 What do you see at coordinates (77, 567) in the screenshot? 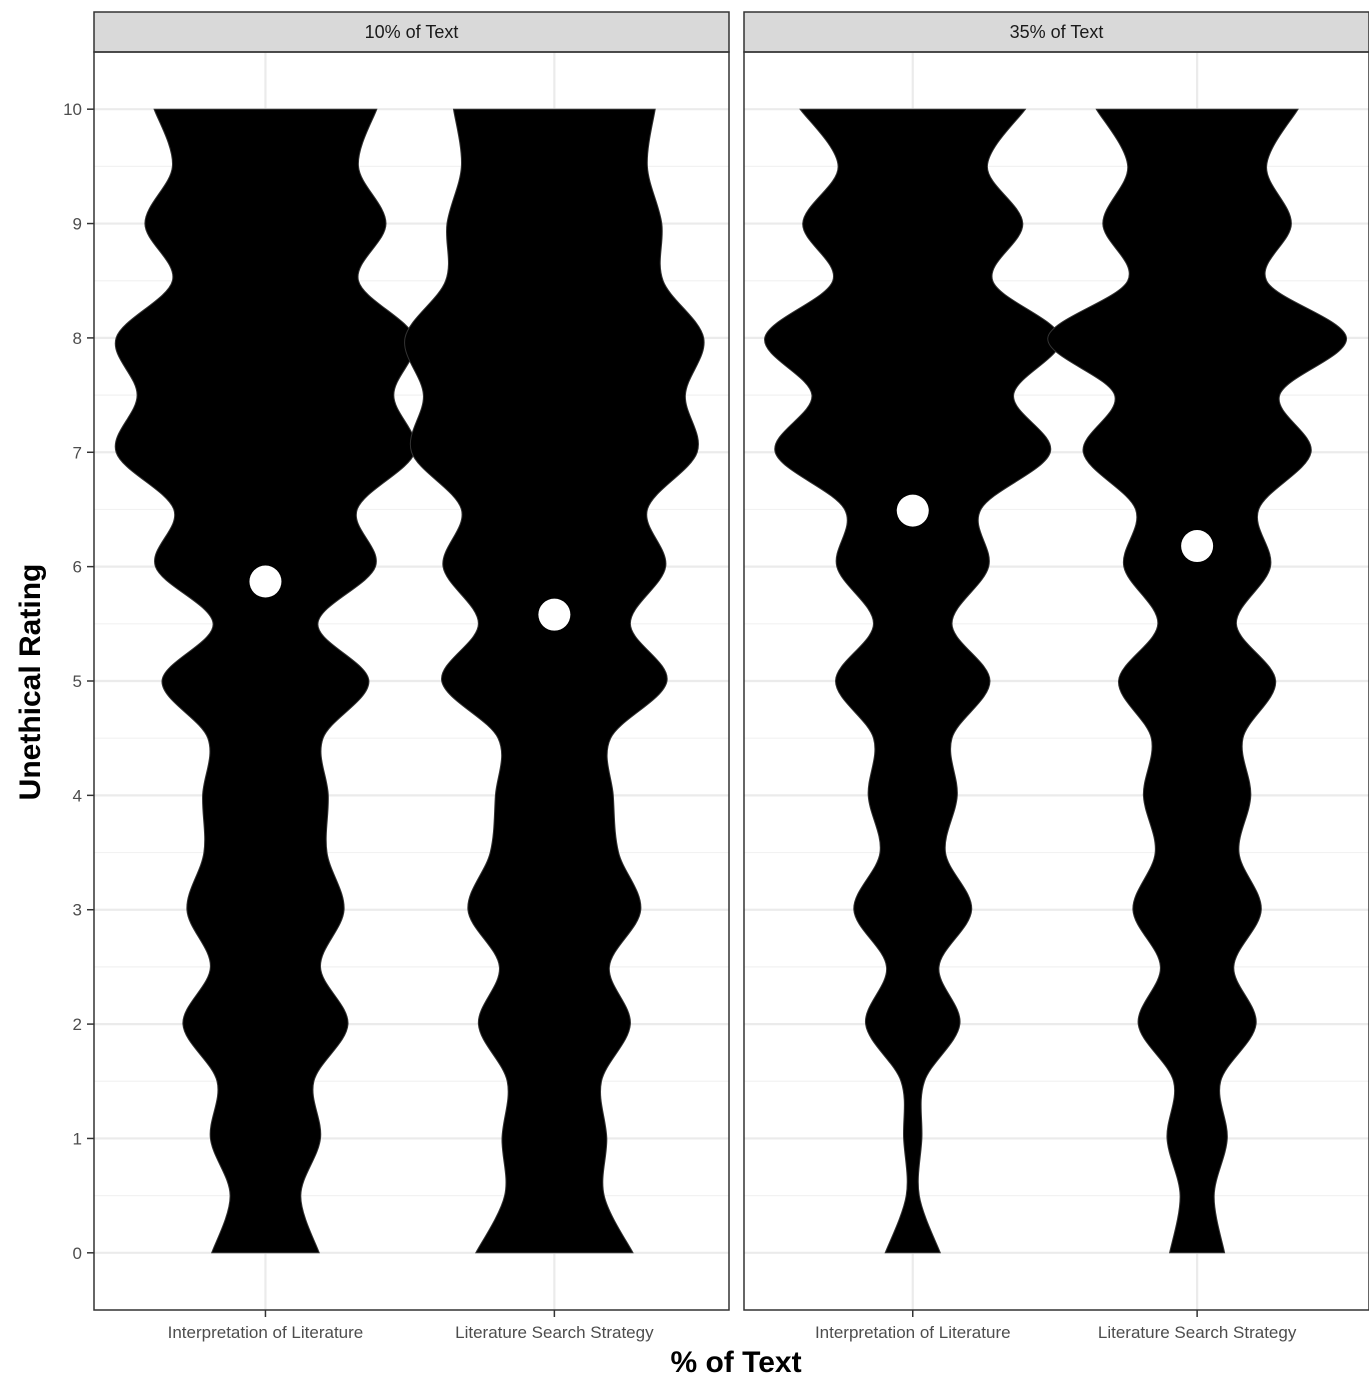
I see `y-tick-label: 6` at bounding box center [77, 567].